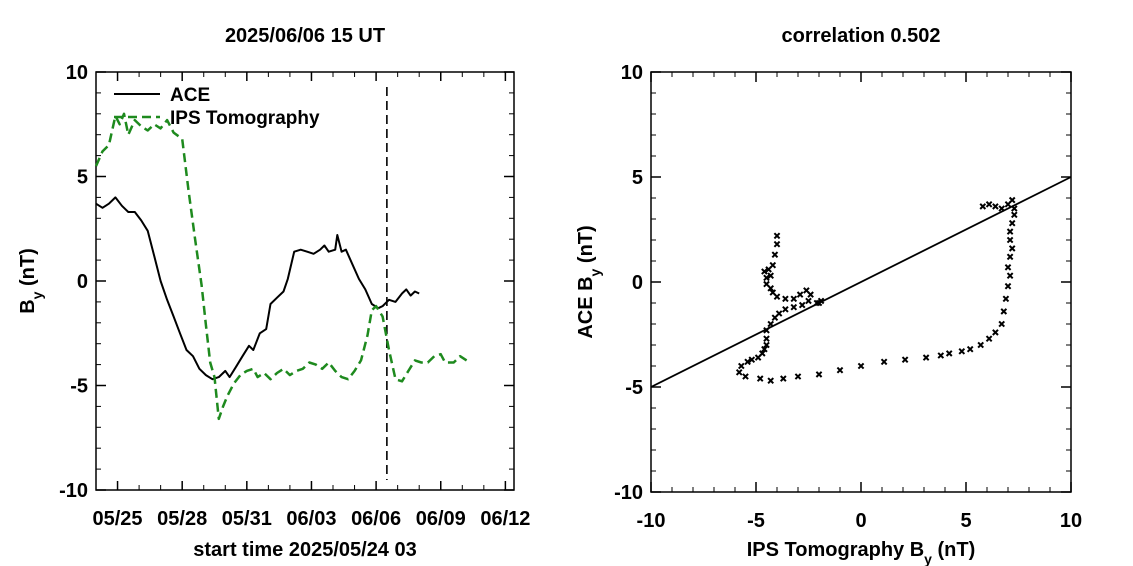 The width and height of the screenshot is (1133, 566). What do you see at coordinates (77, 73) in the screenshot?
I see `y-tick-label: 10` at bounding box center [77, 73].